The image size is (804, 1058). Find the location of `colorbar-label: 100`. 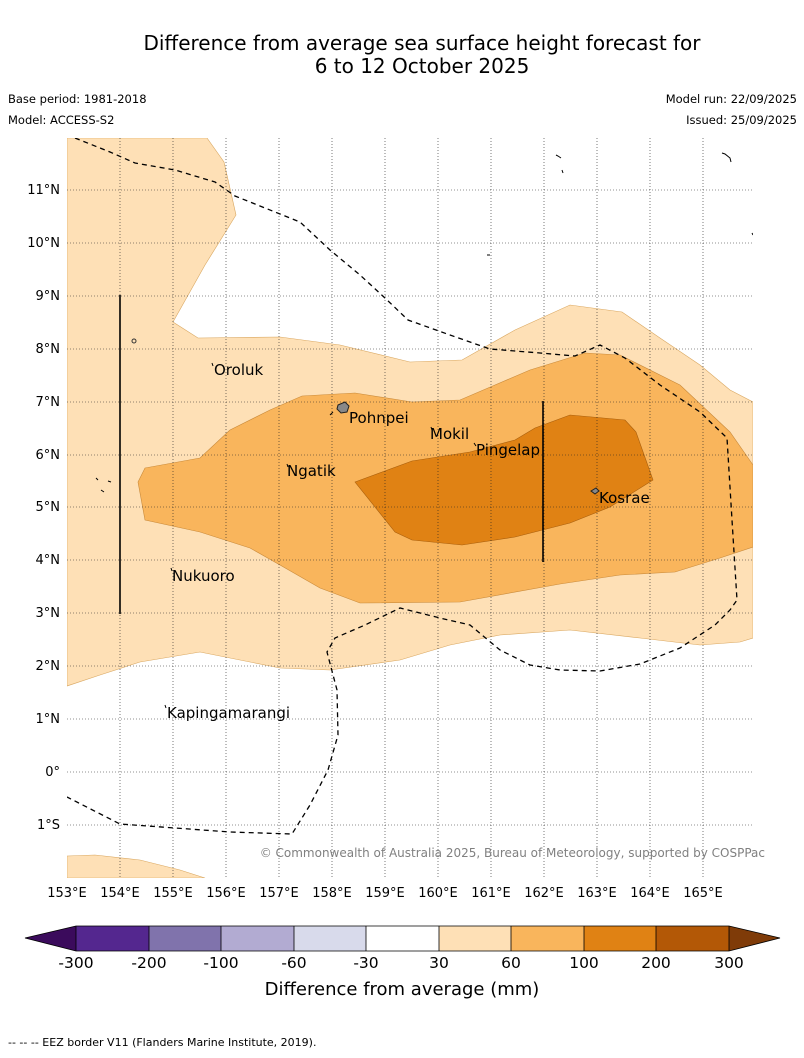

colorbar-label: 100 is located at coordinates (584, 963).